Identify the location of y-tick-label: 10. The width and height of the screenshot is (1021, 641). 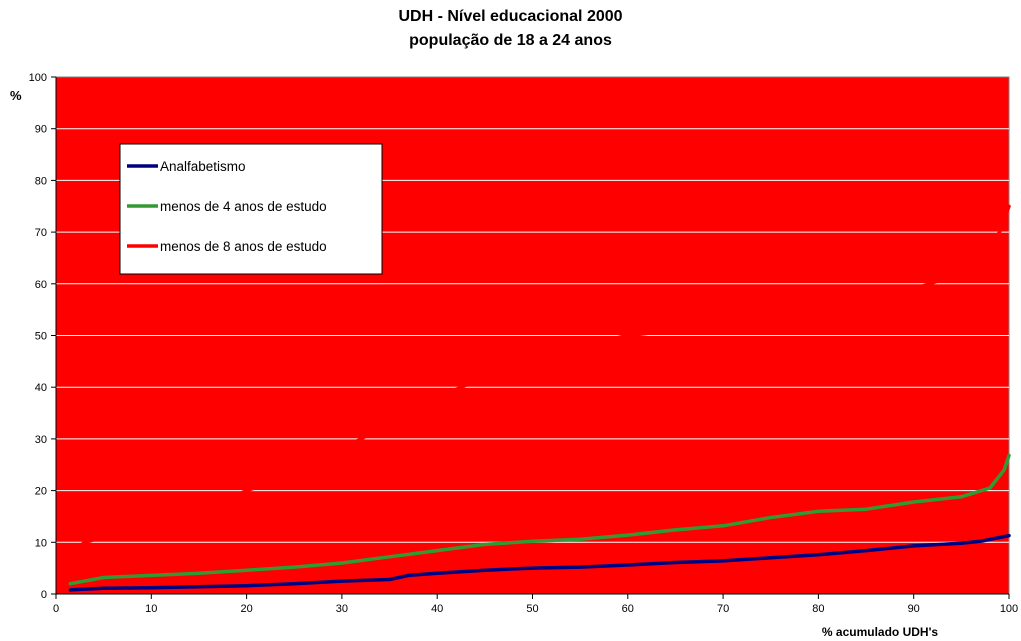
(41, 543).